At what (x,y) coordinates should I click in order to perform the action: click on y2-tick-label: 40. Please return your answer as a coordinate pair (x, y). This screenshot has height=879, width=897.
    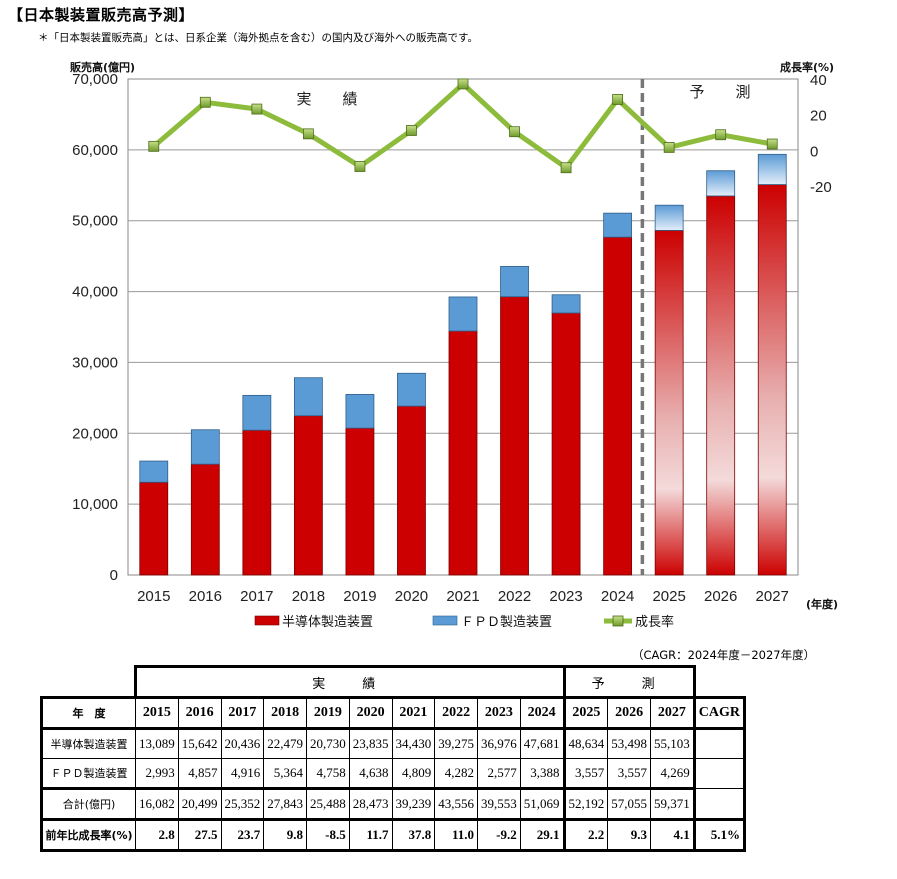
    Looking at the image, I should click on (818, 80).